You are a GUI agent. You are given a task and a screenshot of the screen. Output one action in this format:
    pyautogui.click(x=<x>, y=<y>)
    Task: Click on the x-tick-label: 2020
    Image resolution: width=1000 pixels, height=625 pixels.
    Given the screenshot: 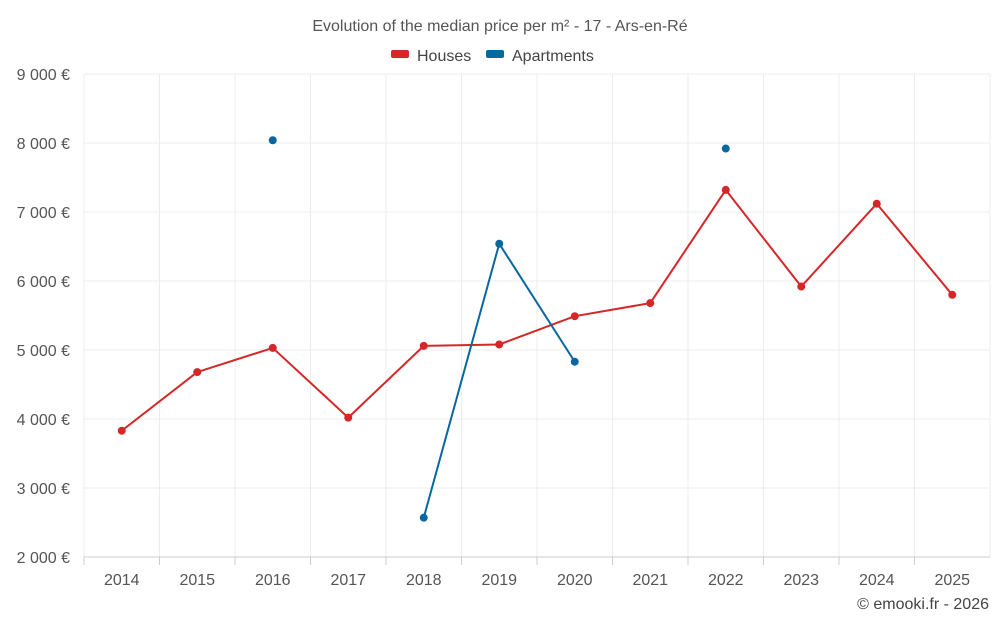 What is the action you would take?
    pyautogui.click(x=575, y=580)
    